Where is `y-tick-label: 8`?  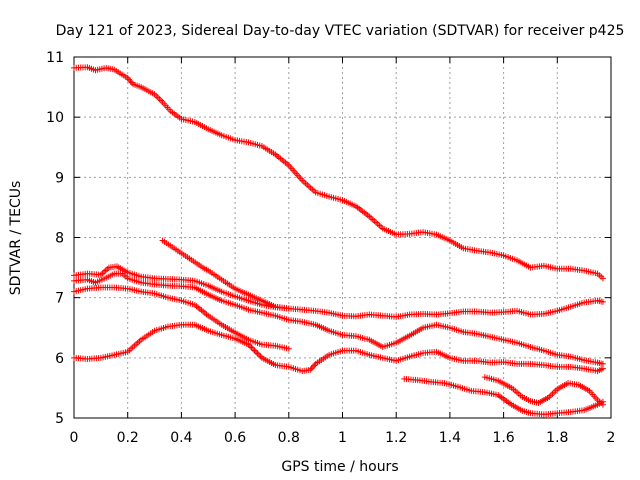 y-tick-label: 8 is located at coordinates (59, 239).